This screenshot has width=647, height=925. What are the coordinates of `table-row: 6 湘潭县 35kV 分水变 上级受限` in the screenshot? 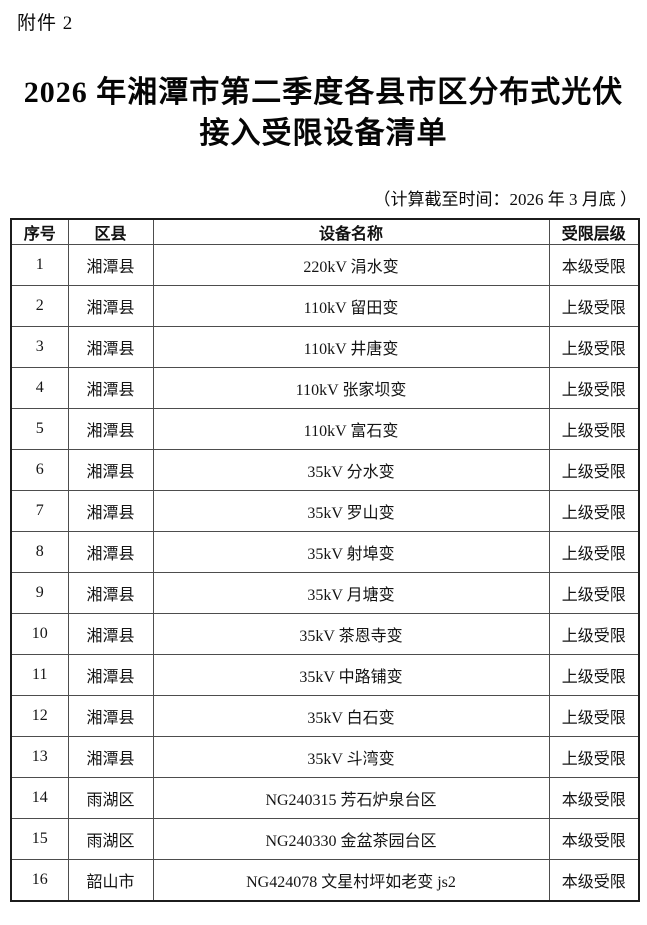 It's located at (325, 470).